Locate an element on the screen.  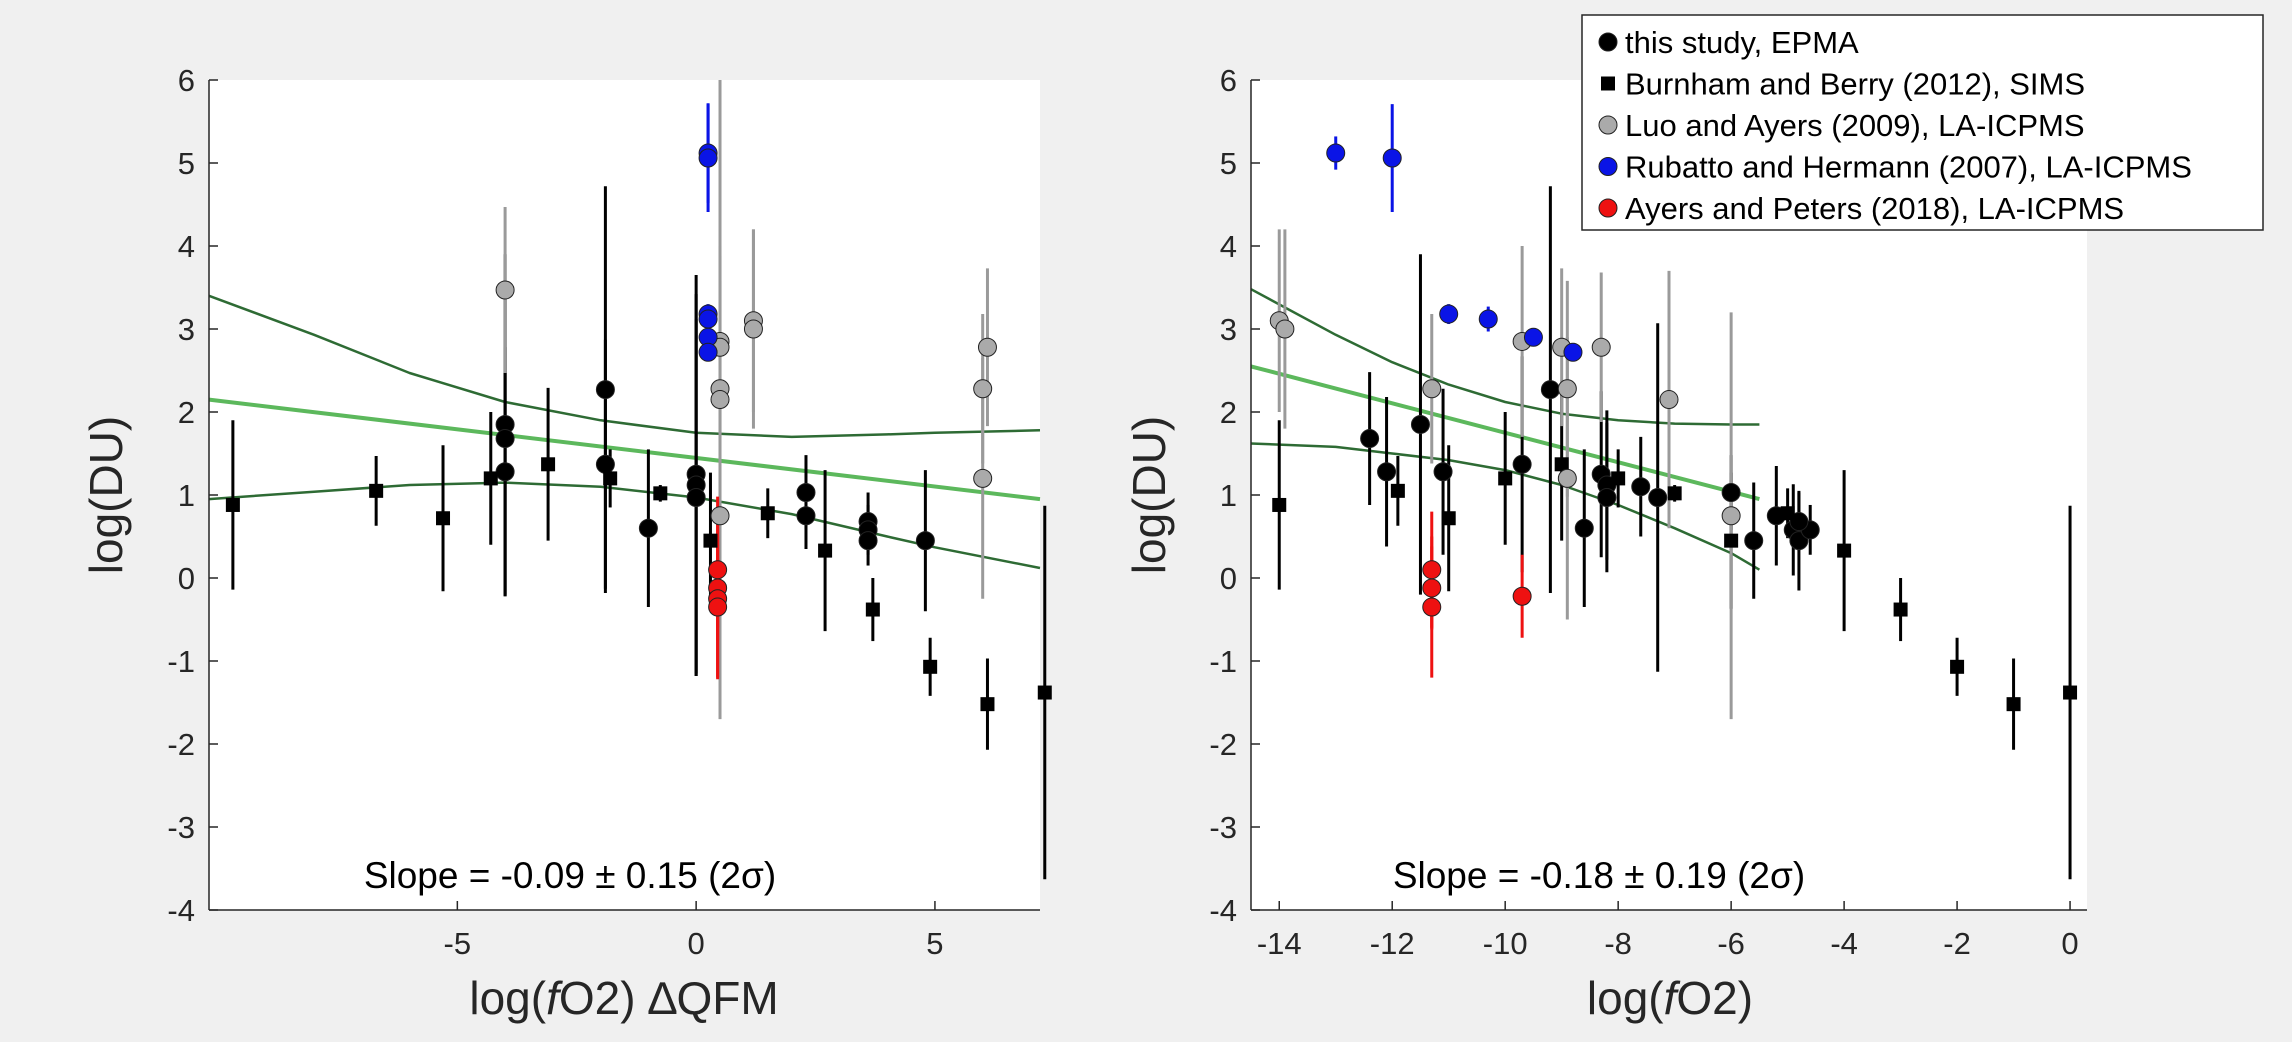
left-x-label-italic-f: f is located at coordinates (554, 998).